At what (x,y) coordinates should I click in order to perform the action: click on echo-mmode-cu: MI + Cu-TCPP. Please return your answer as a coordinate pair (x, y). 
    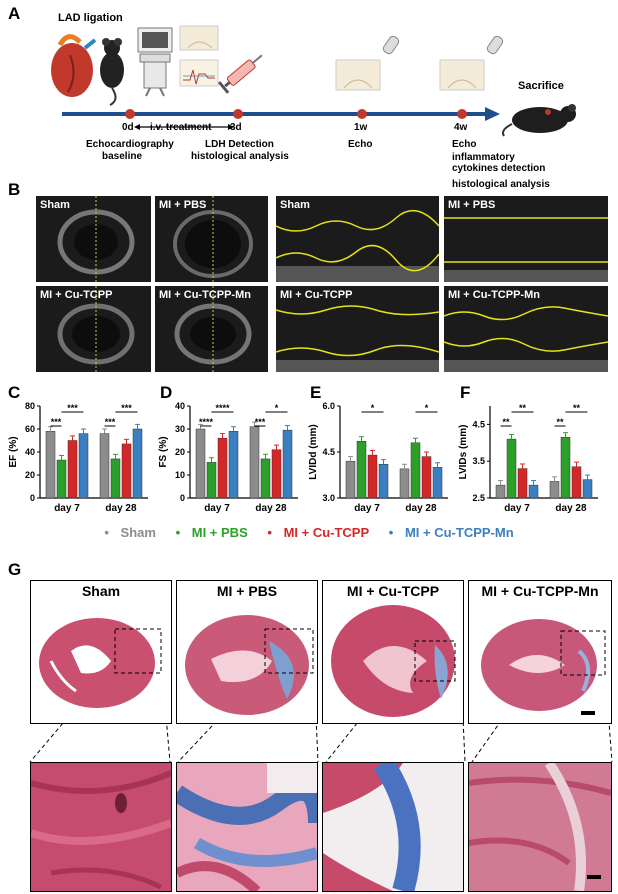
    Looking at the image, I should click on (357, 329).